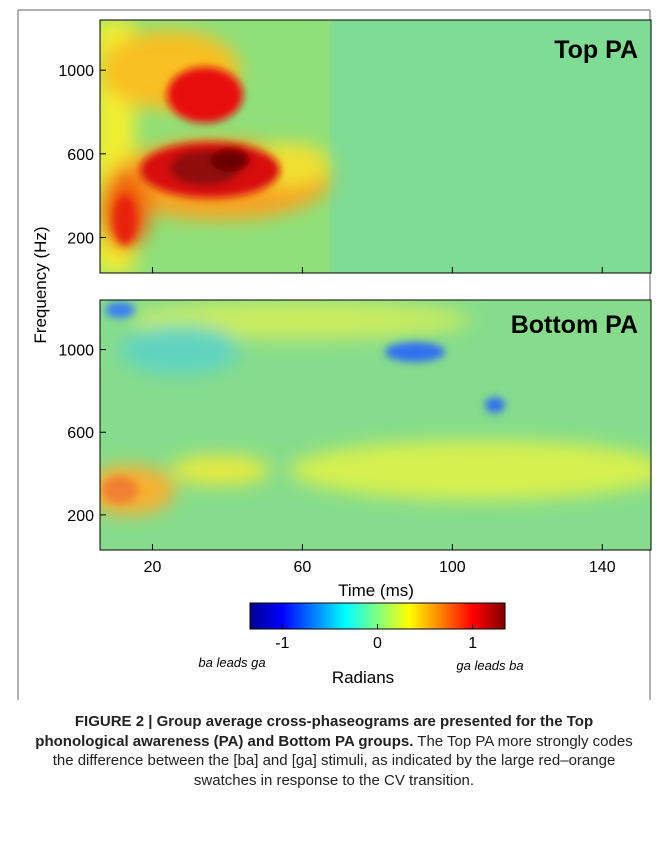 The height and width of the screenshot is (843, 667). I want to click on colorbar-tick-label: -1, so click(282, 643).